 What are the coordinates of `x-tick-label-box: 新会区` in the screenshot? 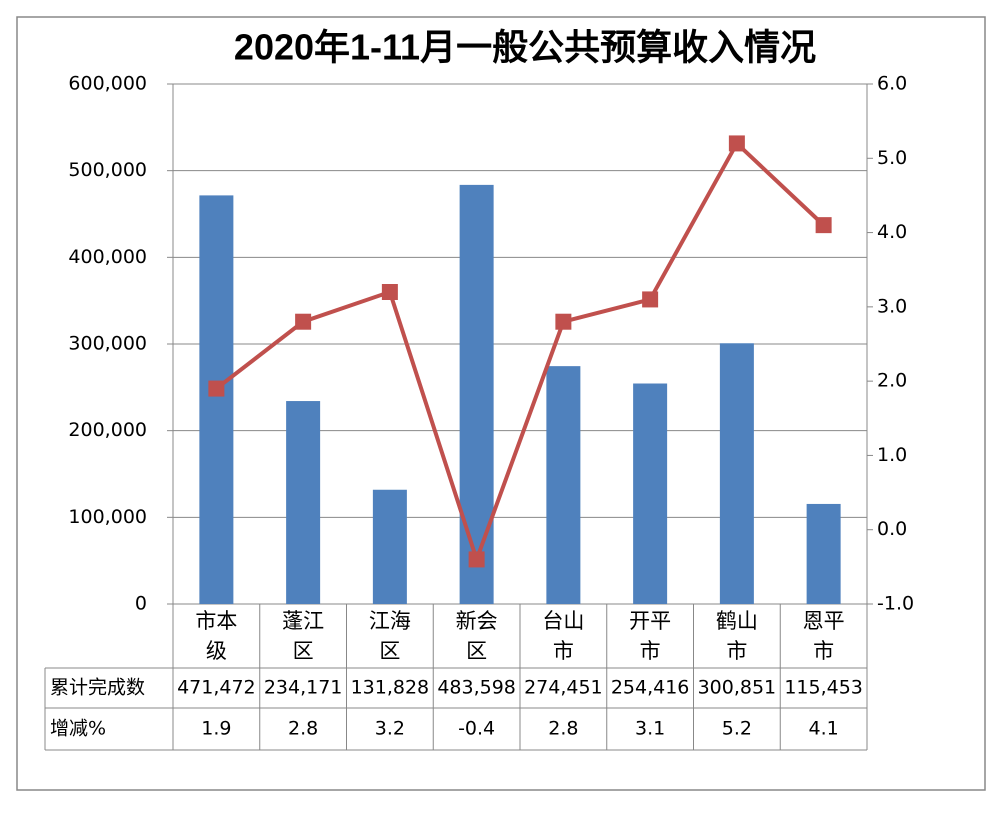 It's located at (476, 636).